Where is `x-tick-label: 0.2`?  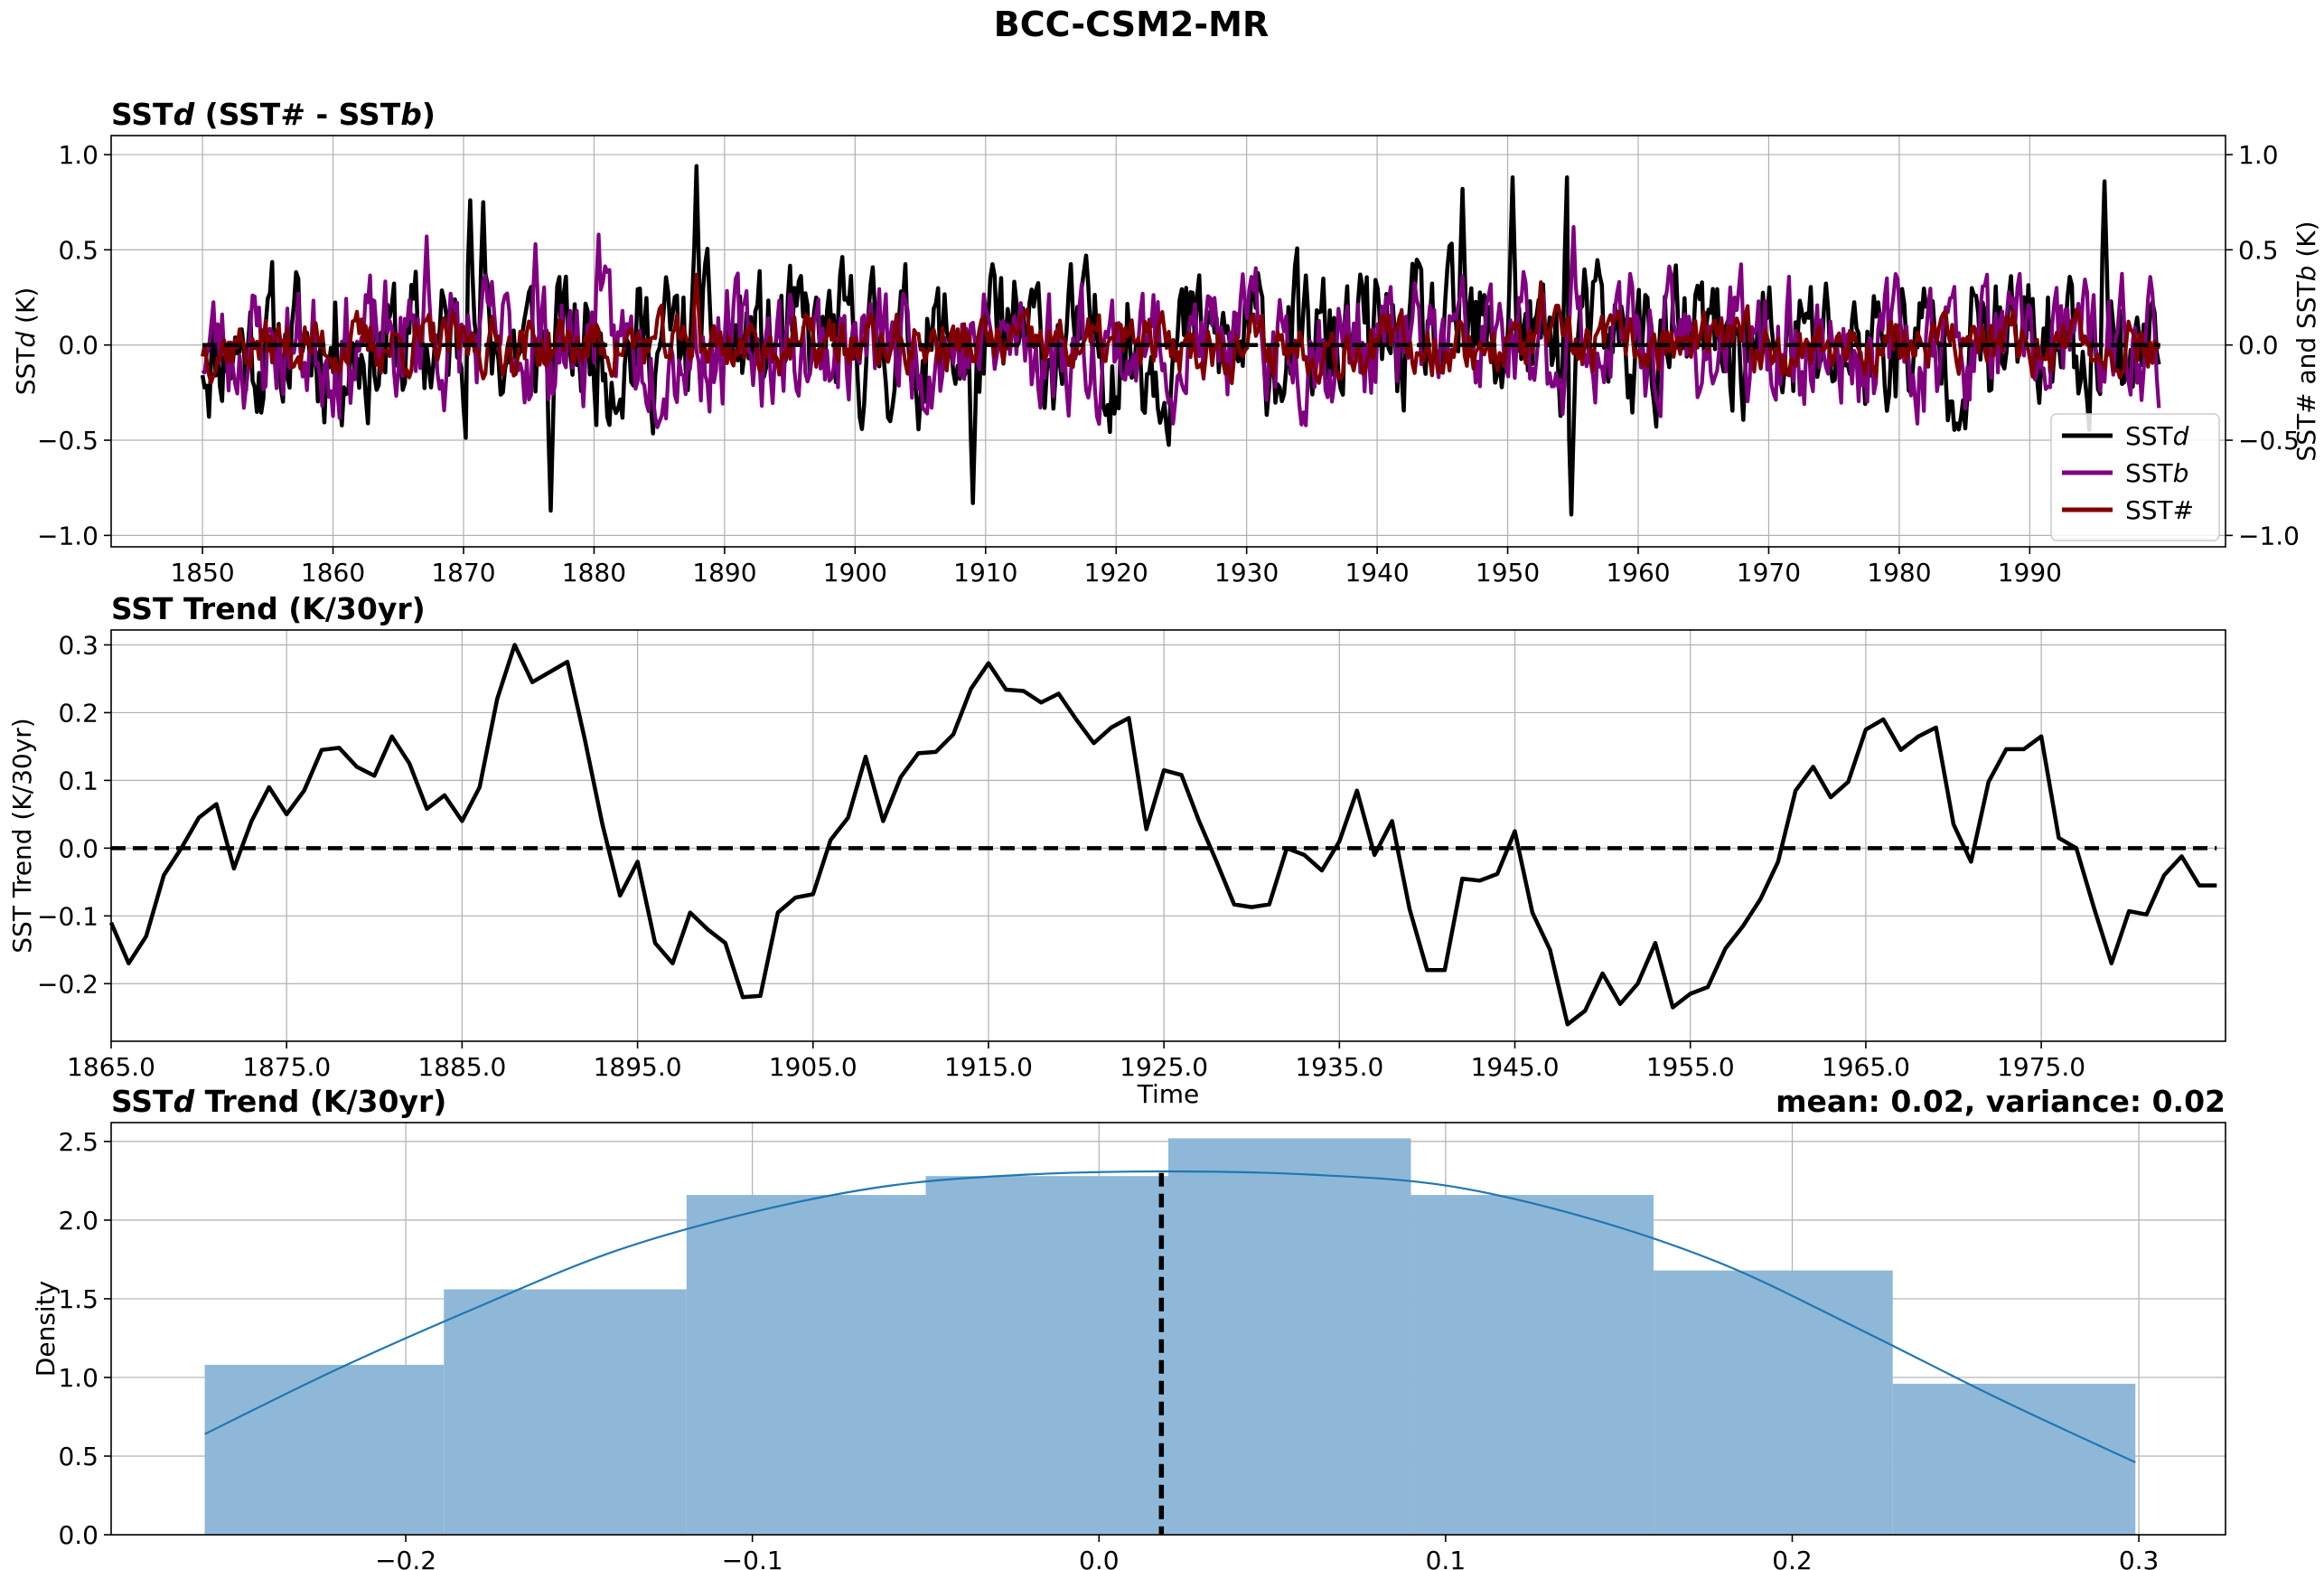
x-tick-label: 0.2 is located at coordinates (1792, 1558).